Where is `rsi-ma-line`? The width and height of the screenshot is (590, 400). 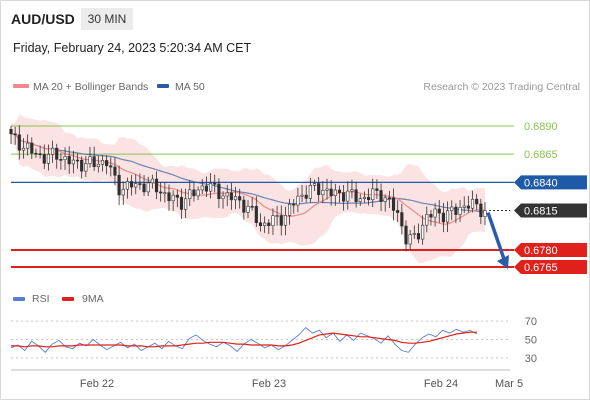 rsi-ma-line is located at coordinates (244, 339).